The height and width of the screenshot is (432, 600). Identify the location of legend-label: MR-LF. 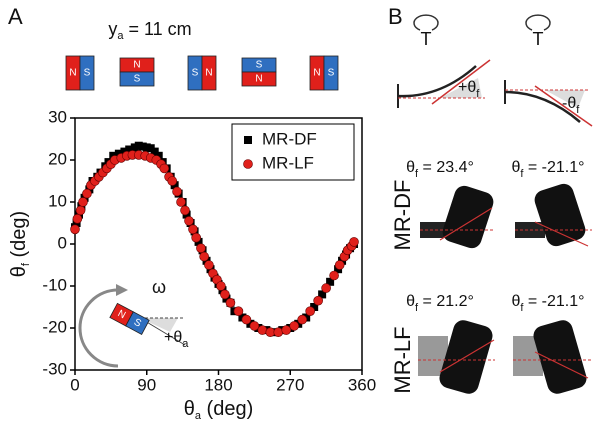
(288, 162).